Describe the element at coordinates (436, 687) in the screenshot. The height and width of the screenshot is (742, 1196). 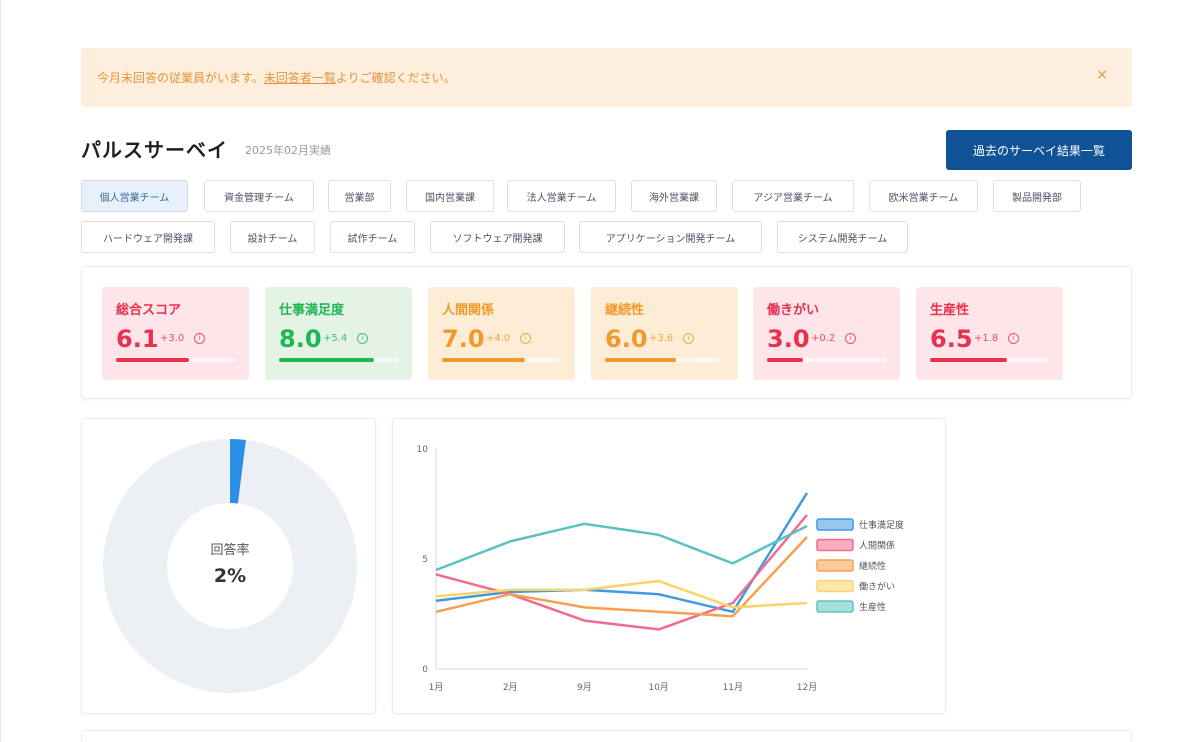
I see `x-tick-label: 1月` at that location.